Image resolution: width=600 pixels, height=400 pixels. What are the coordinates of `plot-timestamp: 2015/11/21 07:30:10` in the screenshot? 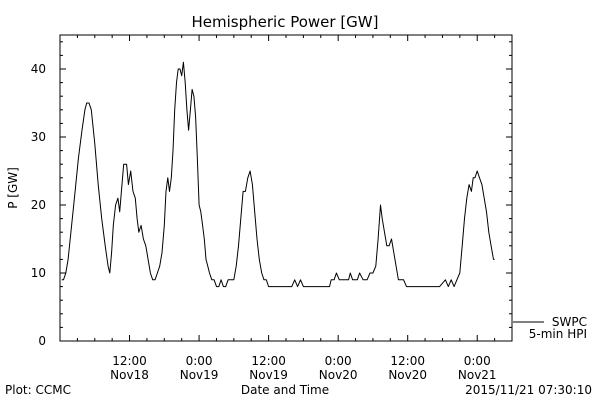 It's located at (528, 390).